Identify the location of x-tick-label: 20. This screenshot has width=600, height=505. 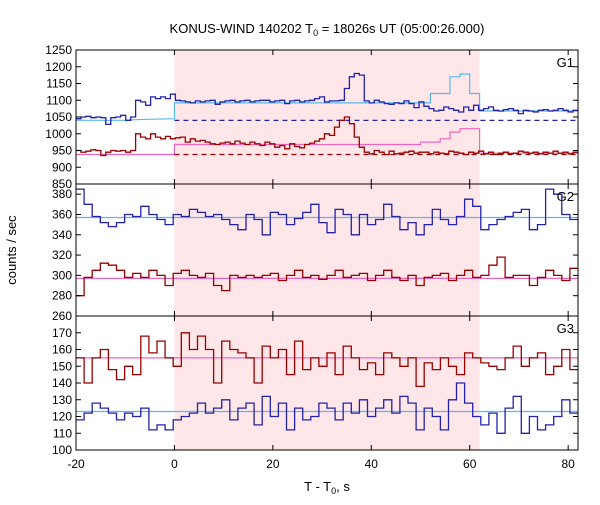
(273, 464).